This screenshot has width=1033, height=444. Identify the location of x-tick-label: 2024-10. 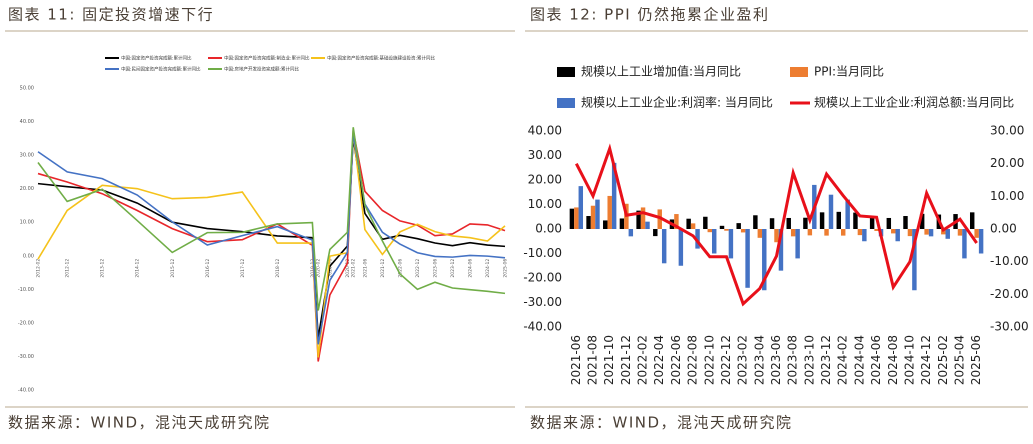
(909, 360).